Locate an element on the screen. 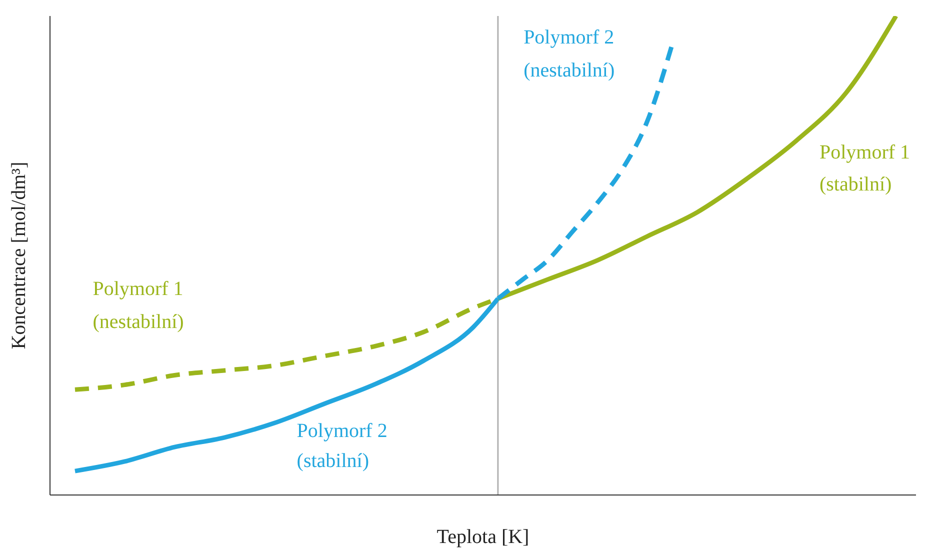  series-label: Polymorf 2 (stabilní) is located at coordinates (342, 446).